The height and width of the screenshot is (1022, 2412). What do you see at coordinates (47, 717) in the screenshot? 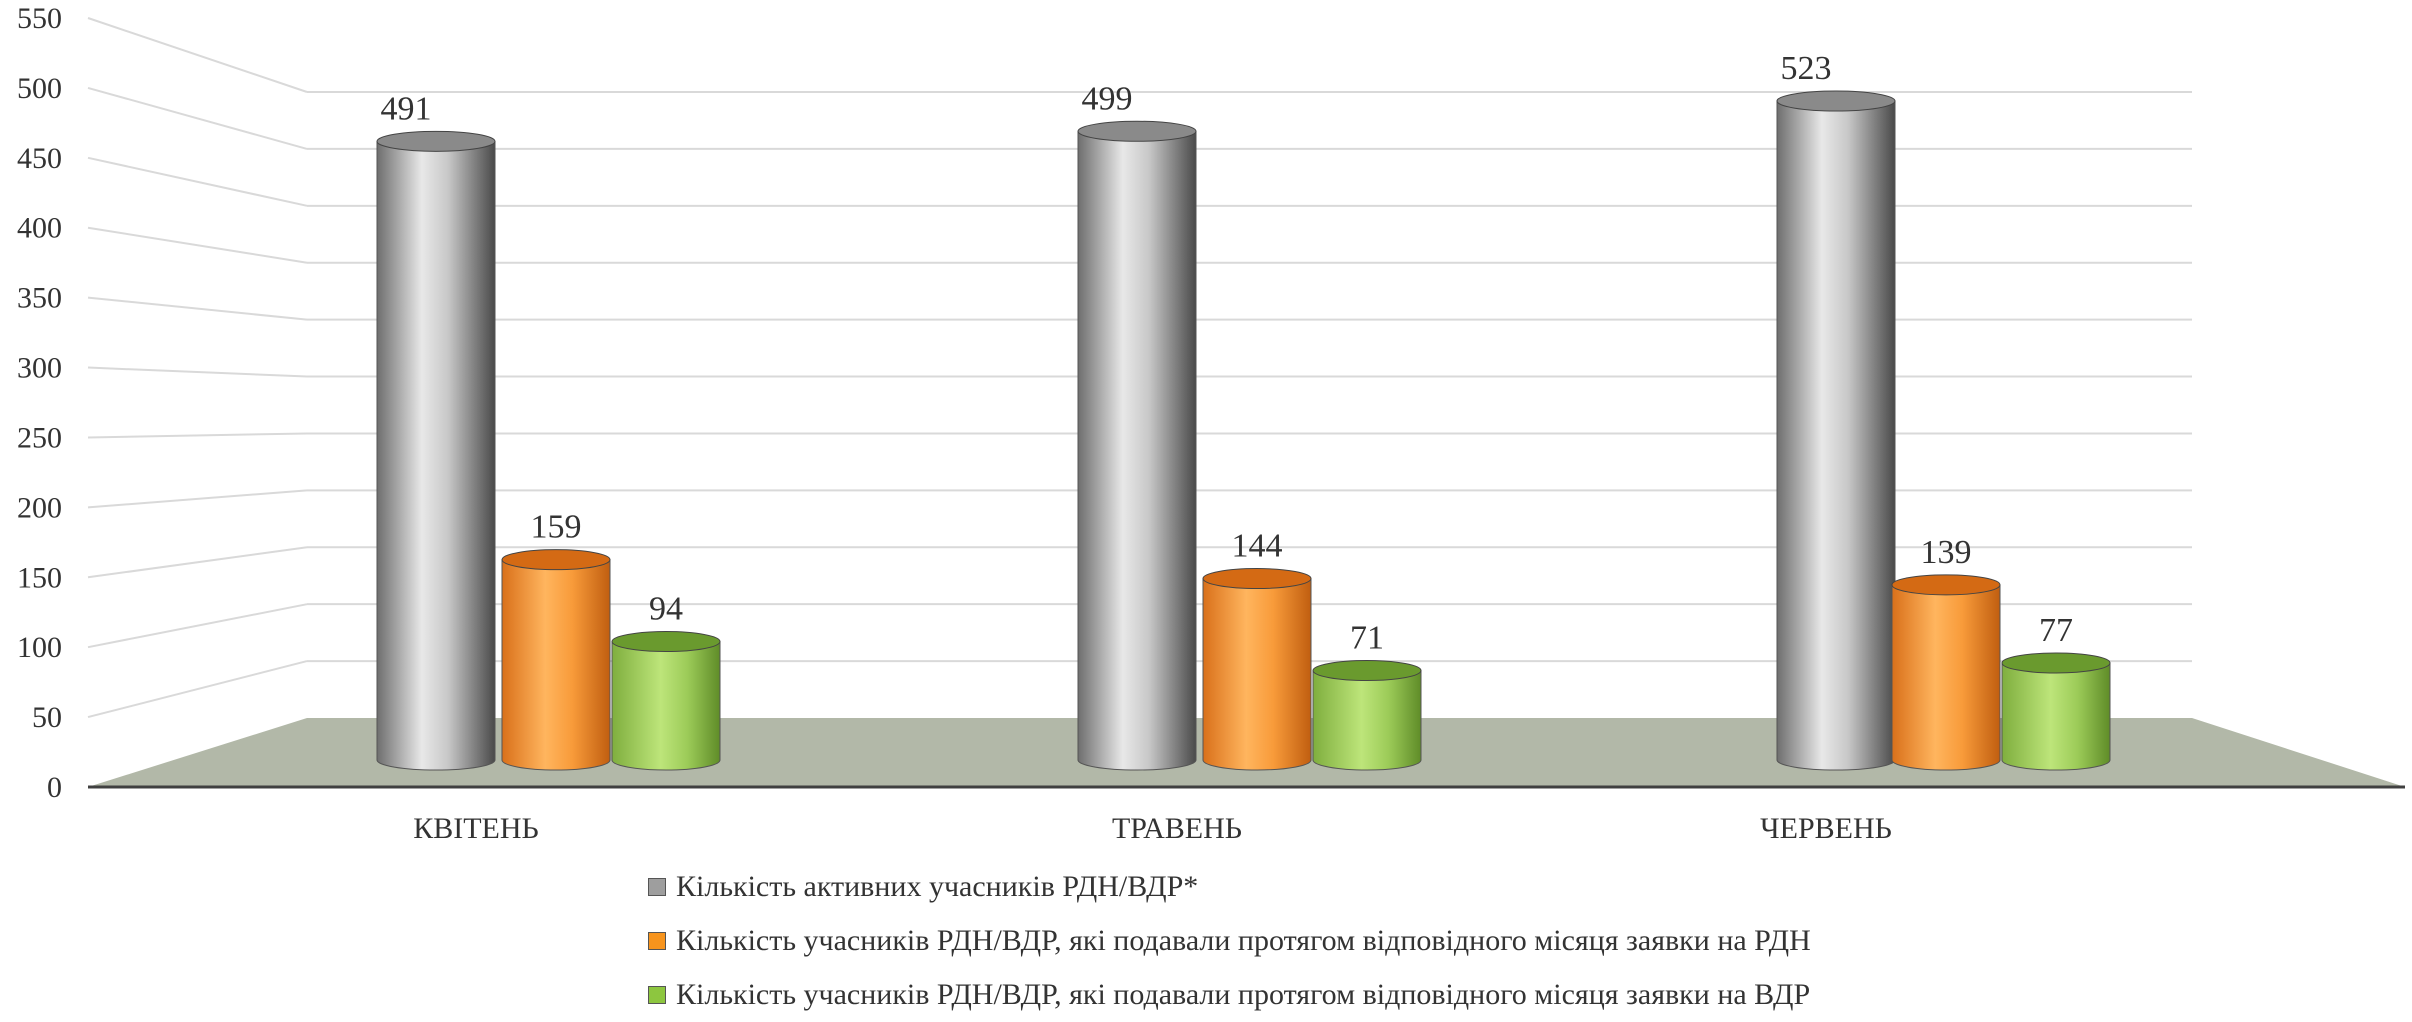
I see `y-tick-label: 50` at bounding box center [47, 717].